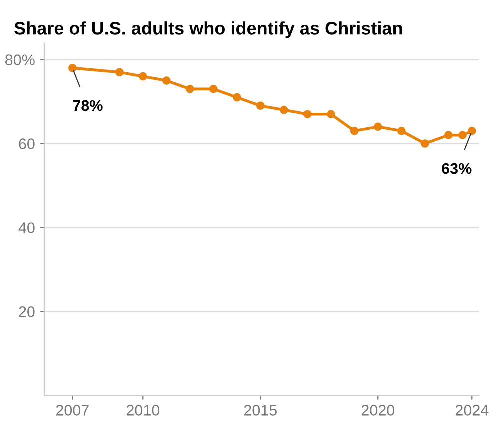 Image resolution: width=494 pixels, height=430 pixels. I want to click on y-tick-label: 40, so click(26, 228).